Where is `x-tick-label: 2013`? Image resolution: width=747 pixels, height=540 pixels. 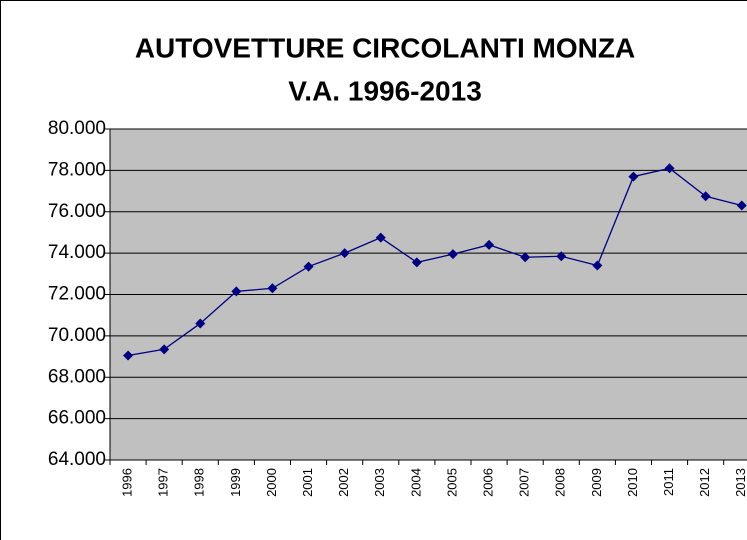 x-tick-label: 2013 is located at coordinates (740, 482).